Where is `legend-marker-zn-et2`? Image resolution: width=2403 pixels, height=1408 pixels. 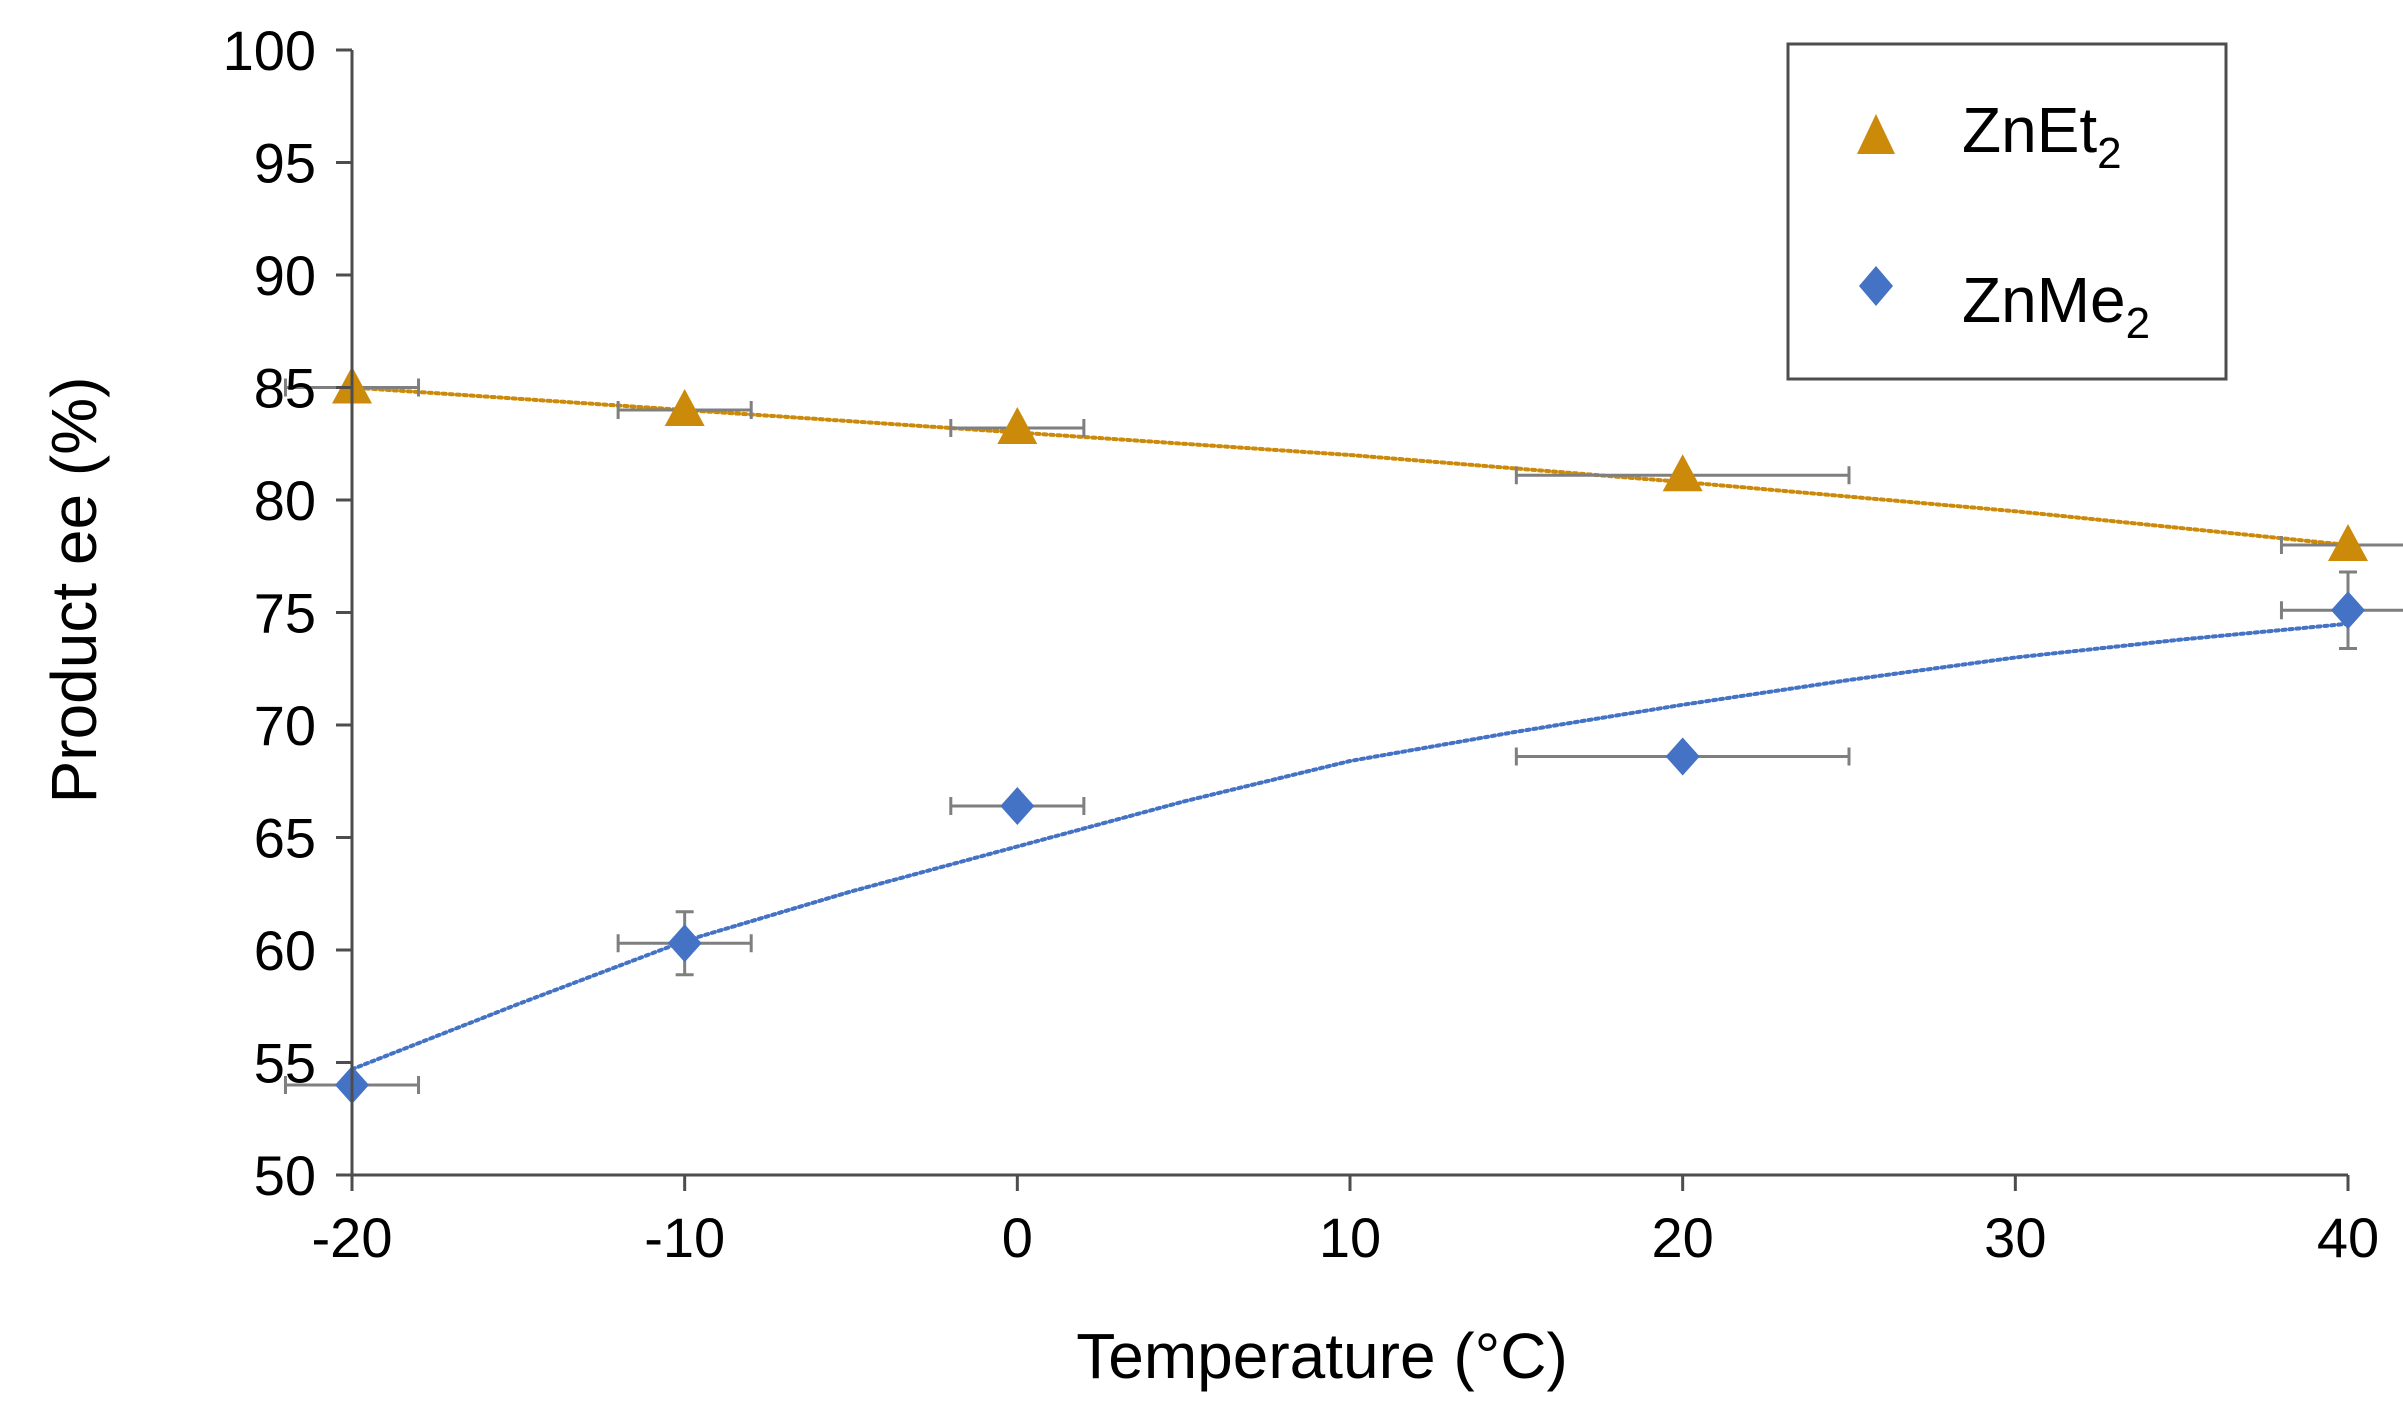
legend-marker-zn-et2 is located at coordinates (1876, 134).